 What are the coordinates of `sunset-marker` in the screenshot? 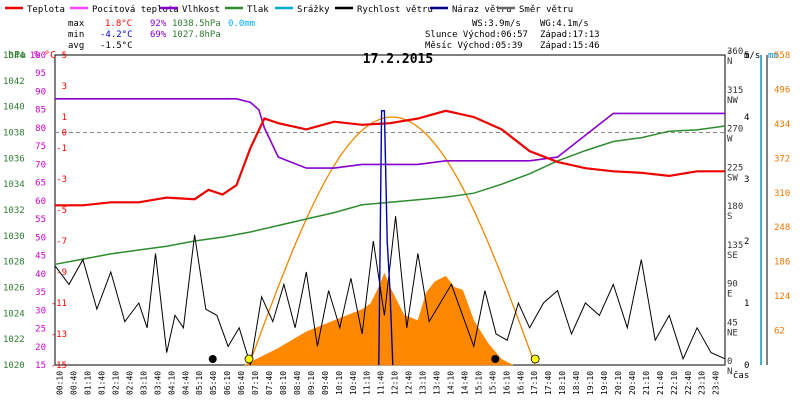 It's located at (535, 359).